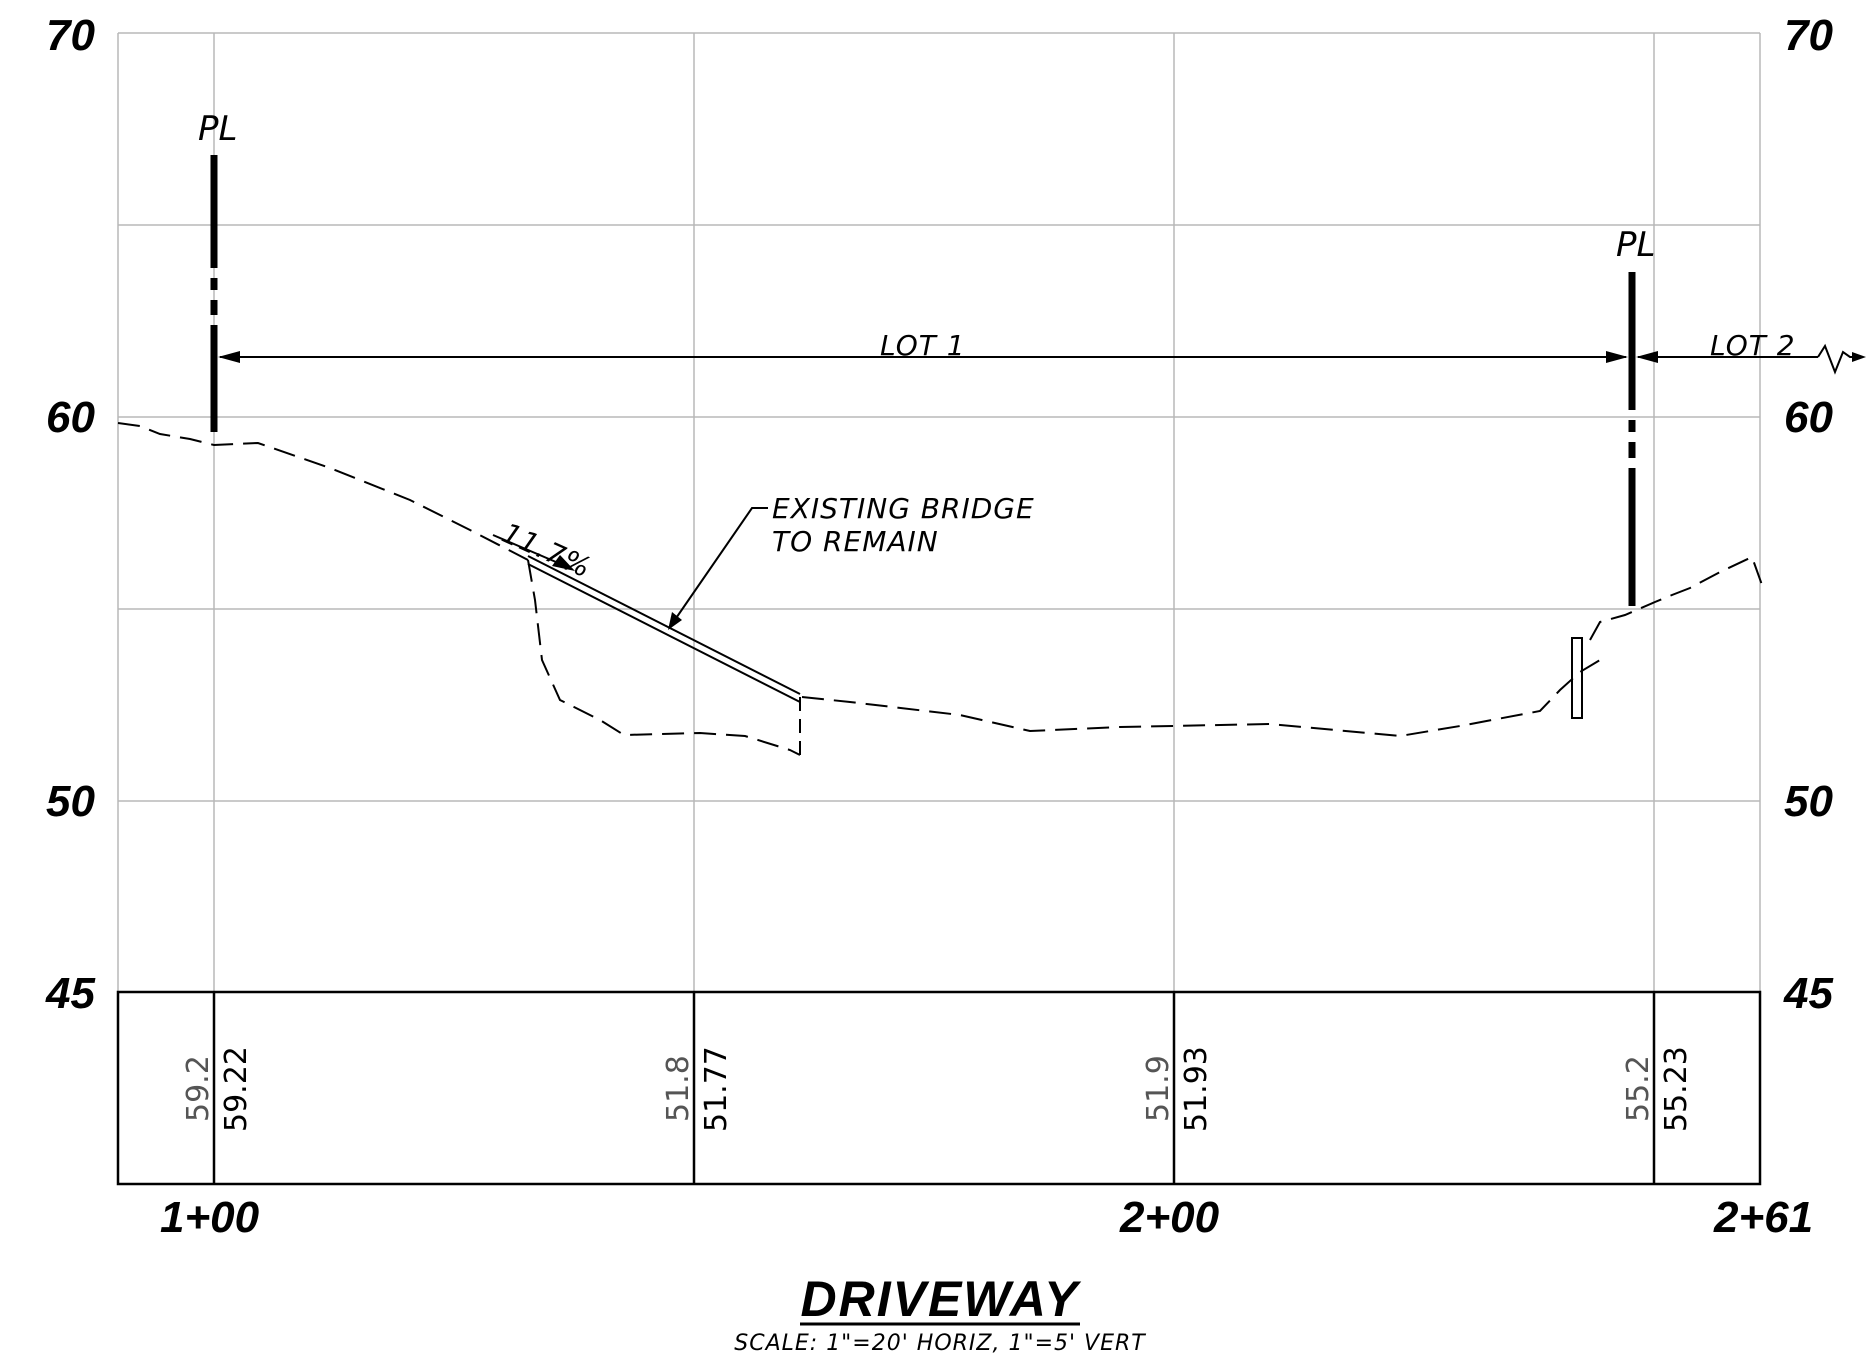  Describe the element at coordinates (716, 1089) in the screenshot. I see `table-proposed-elev-2: 51.77` at that location.